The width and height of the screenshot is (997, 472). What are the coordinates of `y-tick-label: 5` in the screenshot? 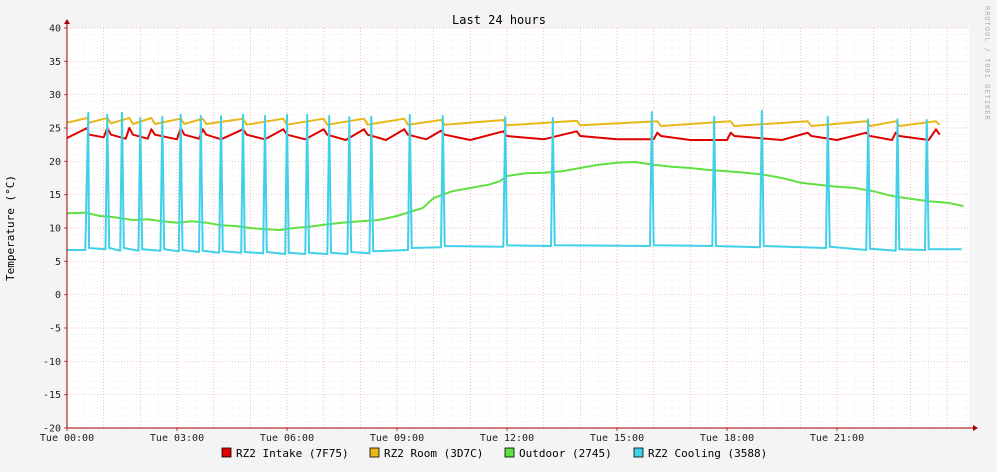 It's located at (58, 262).